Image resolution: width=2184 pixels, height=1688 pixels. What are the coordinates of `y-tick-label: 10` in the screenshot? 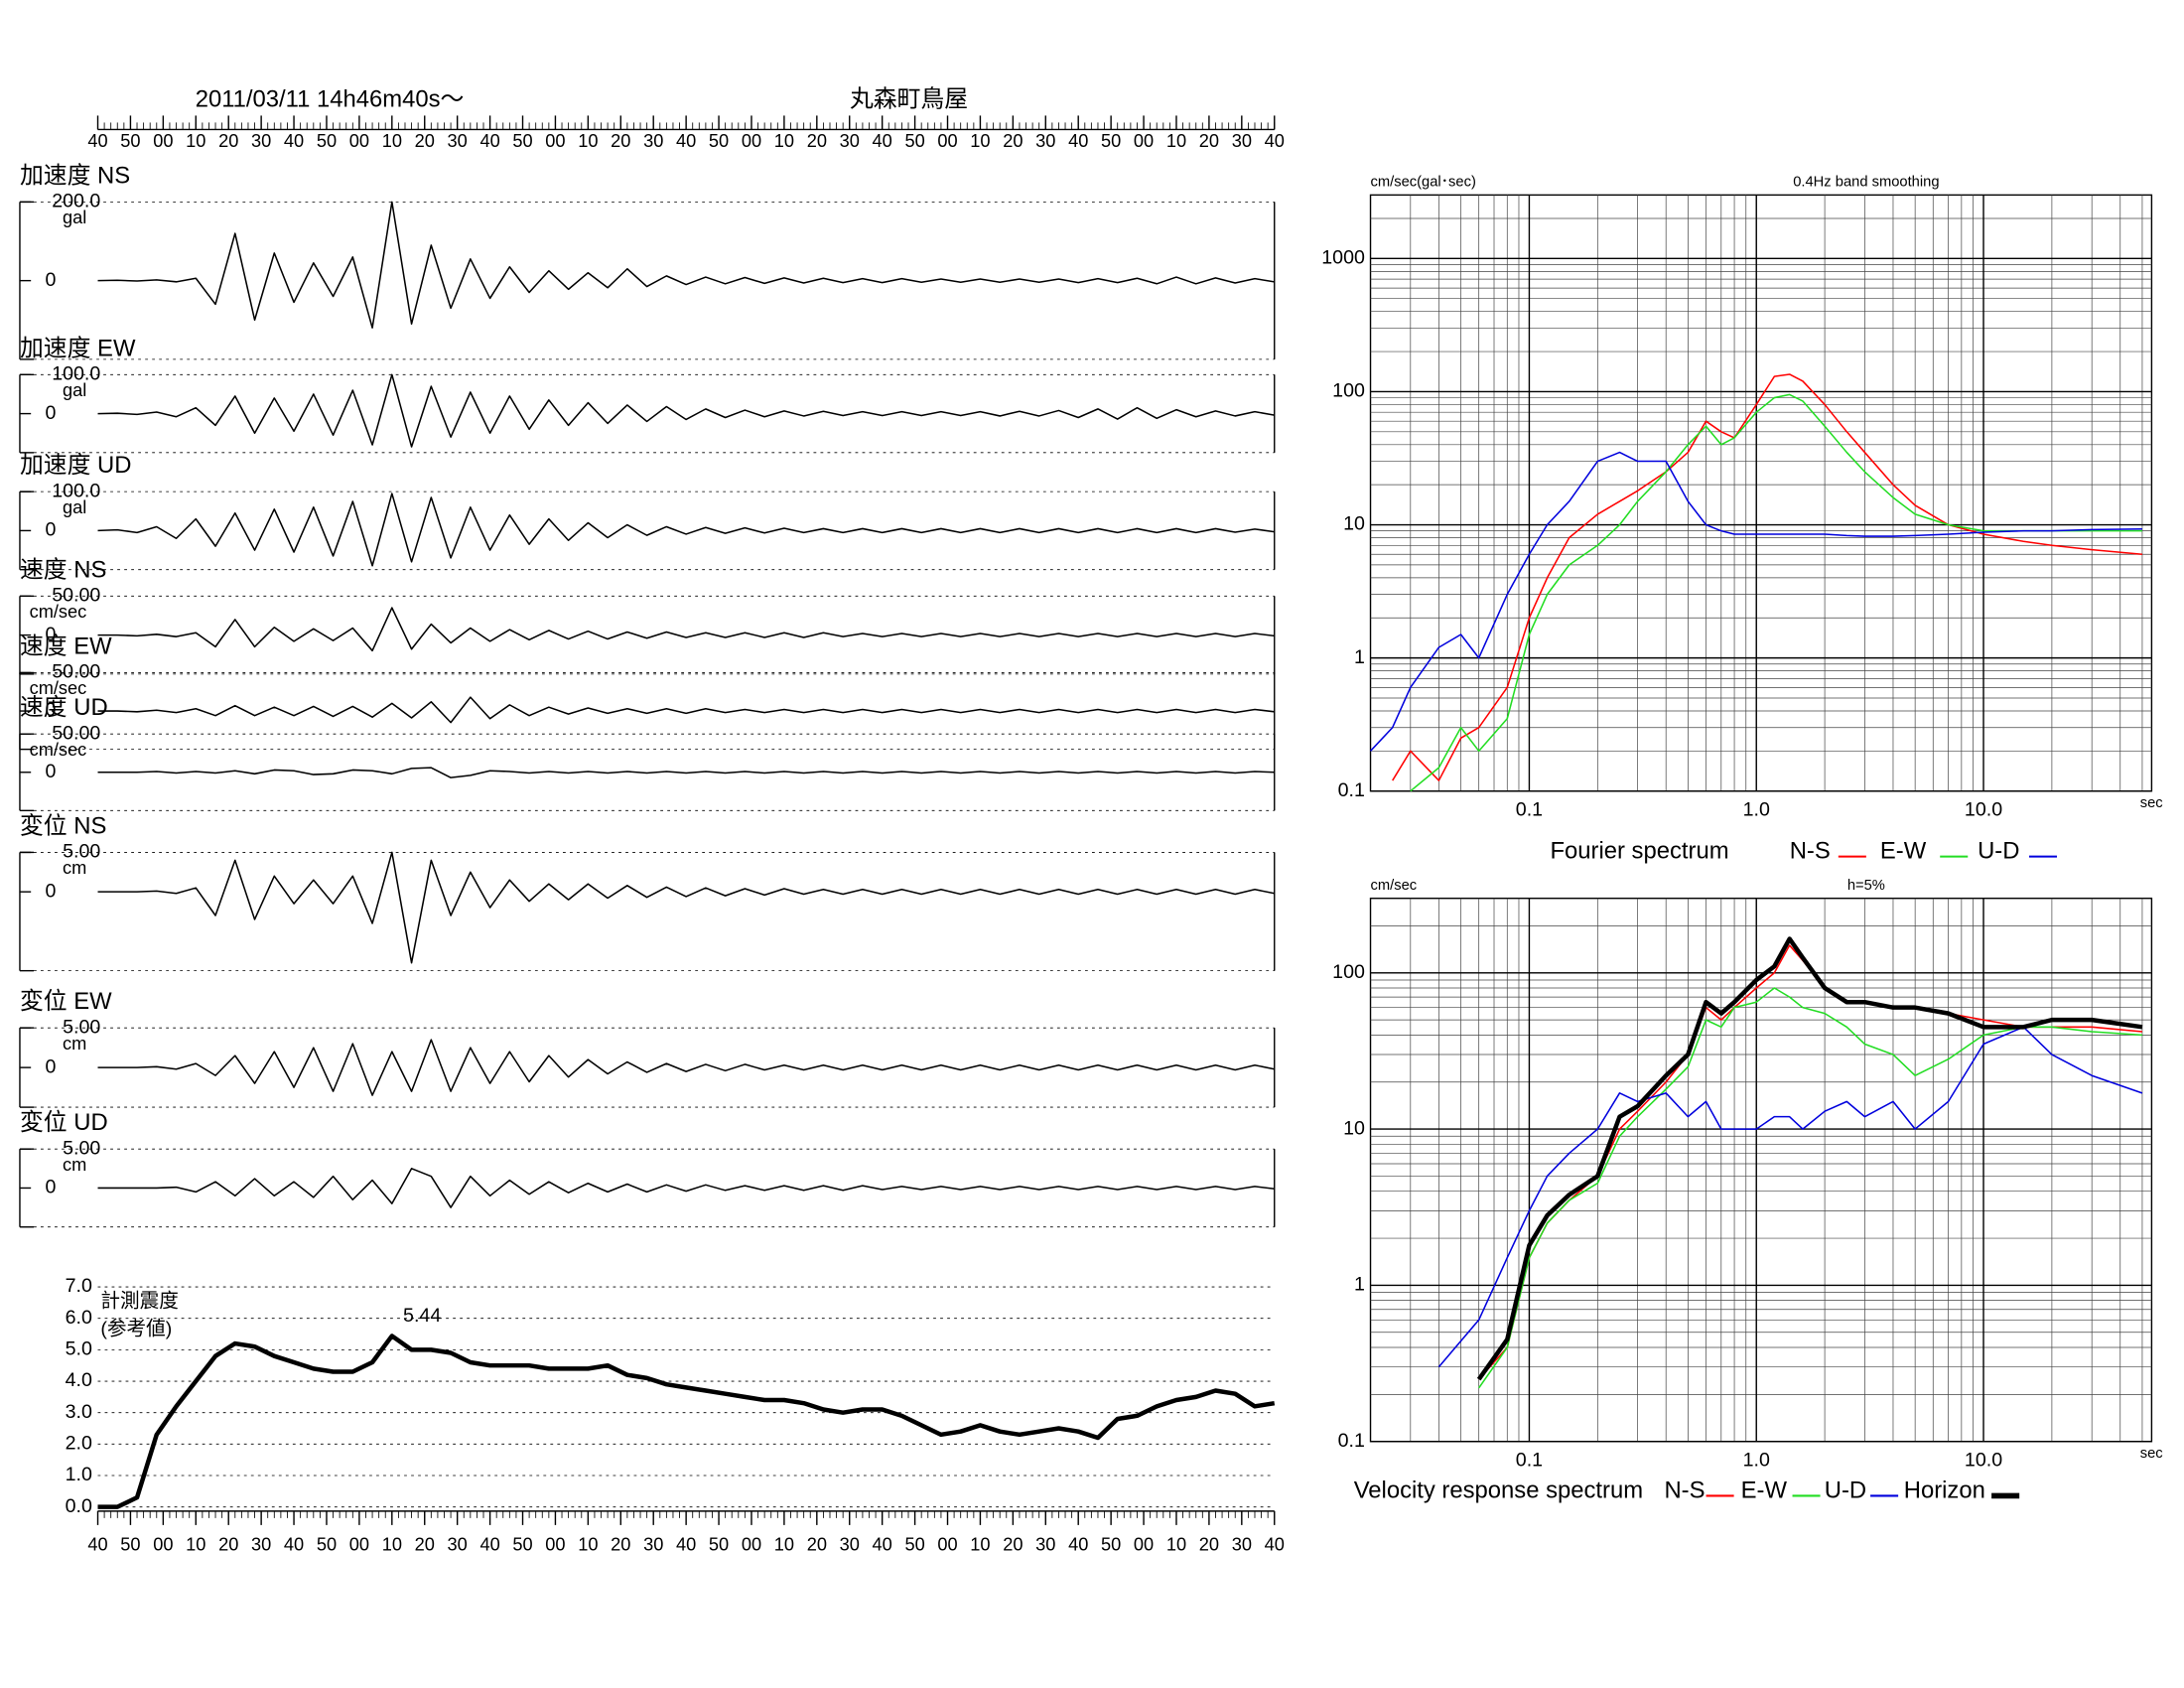 It's located at (1354, 1128).